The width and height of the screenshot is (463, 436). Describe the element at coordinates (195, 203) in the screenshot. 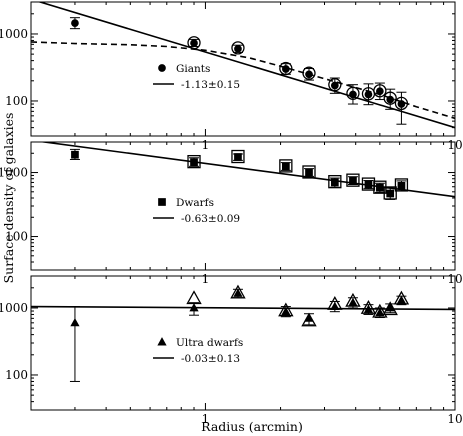

I see `legend-label: Dwarfs` at that location.